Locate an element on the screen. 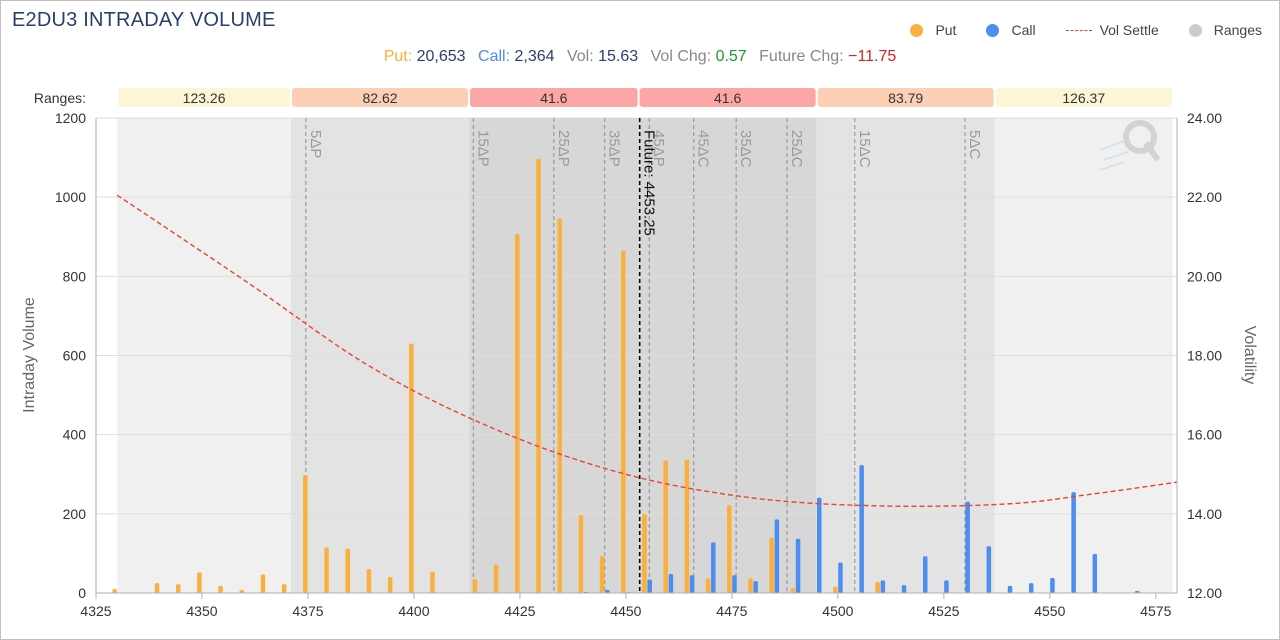  y2-tick-label: 16.00 is located at coordinates (1204, 435).